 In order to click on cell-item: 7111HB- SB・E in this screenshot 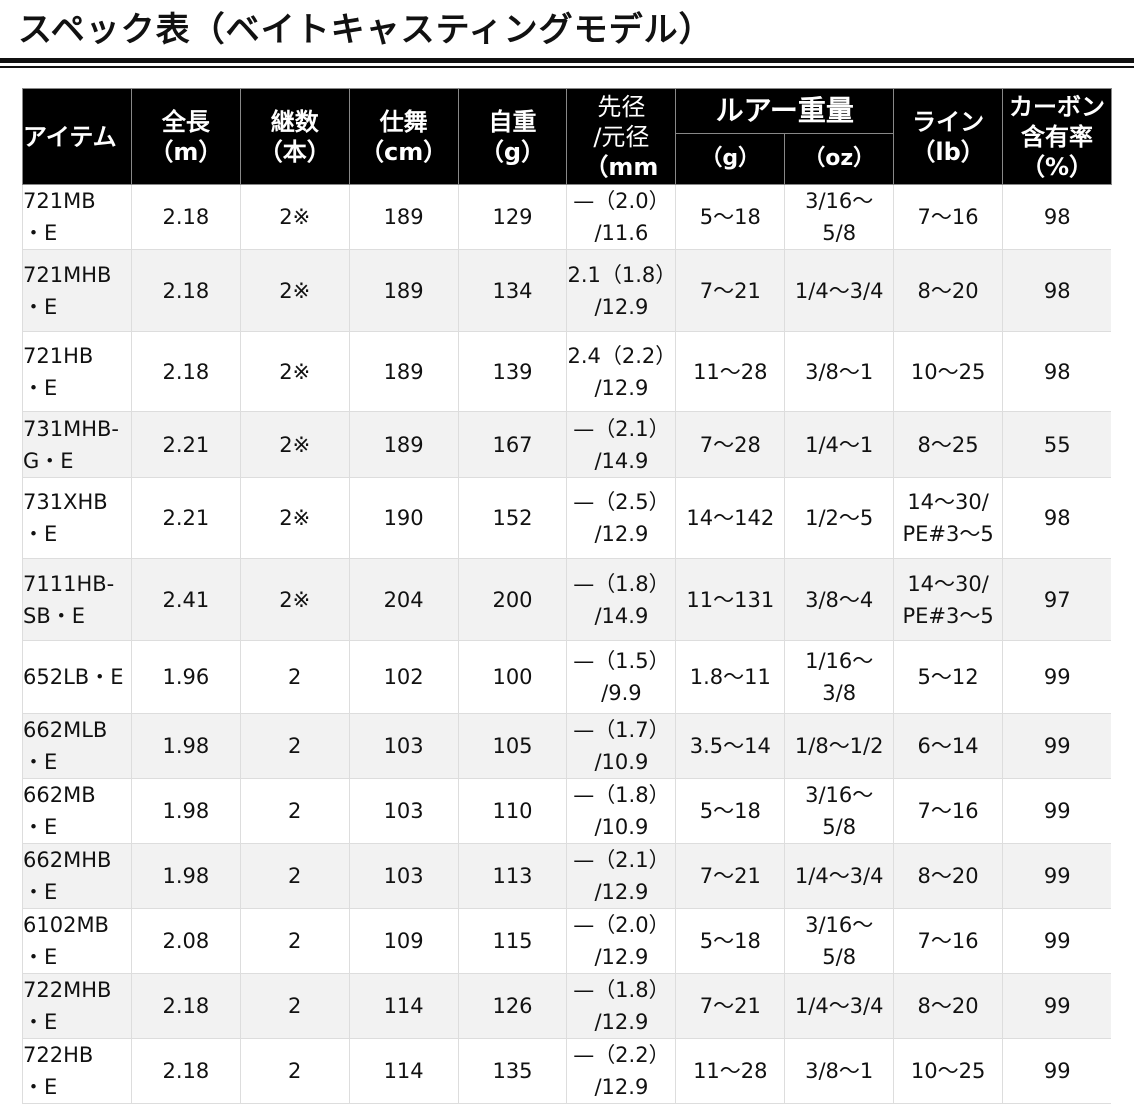, I will do `click(77, 599)`.